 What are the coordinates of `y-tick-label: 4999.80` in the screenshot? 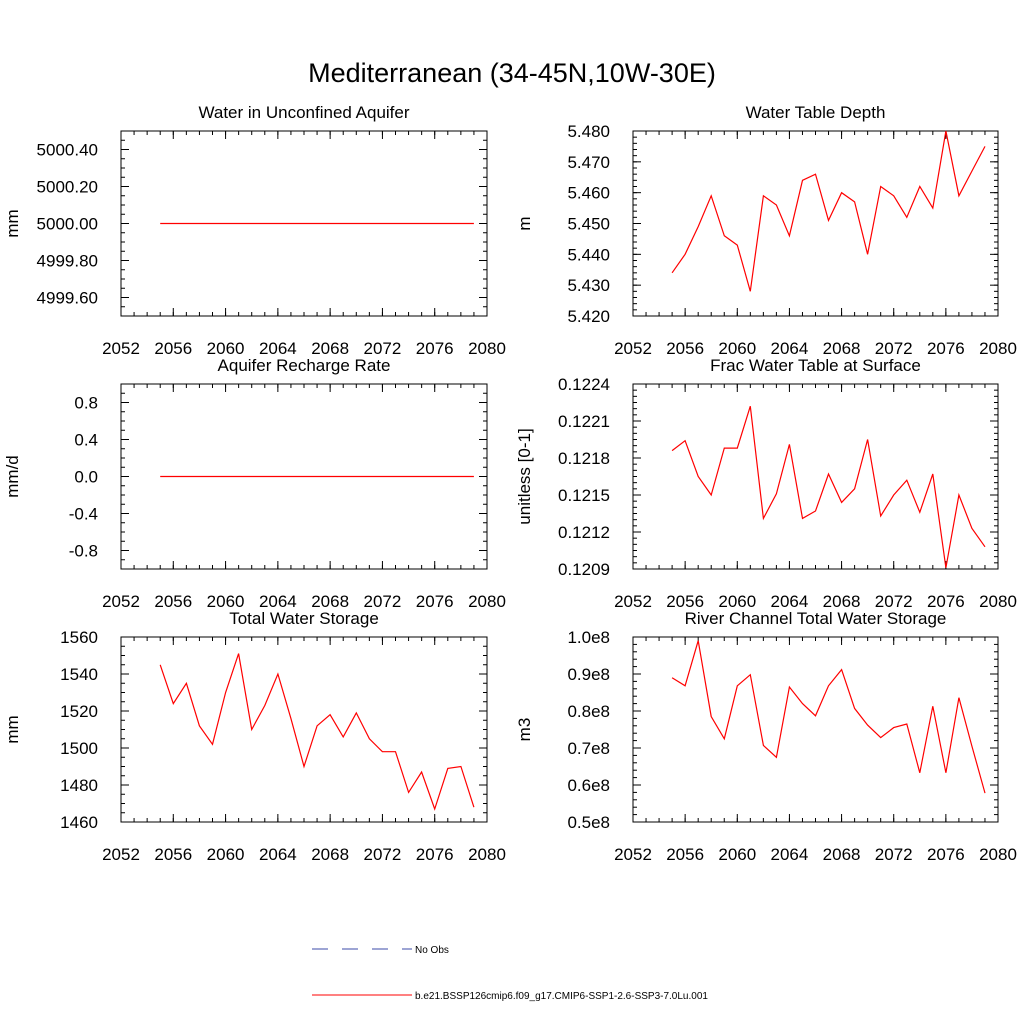 It's located at (67, 261).